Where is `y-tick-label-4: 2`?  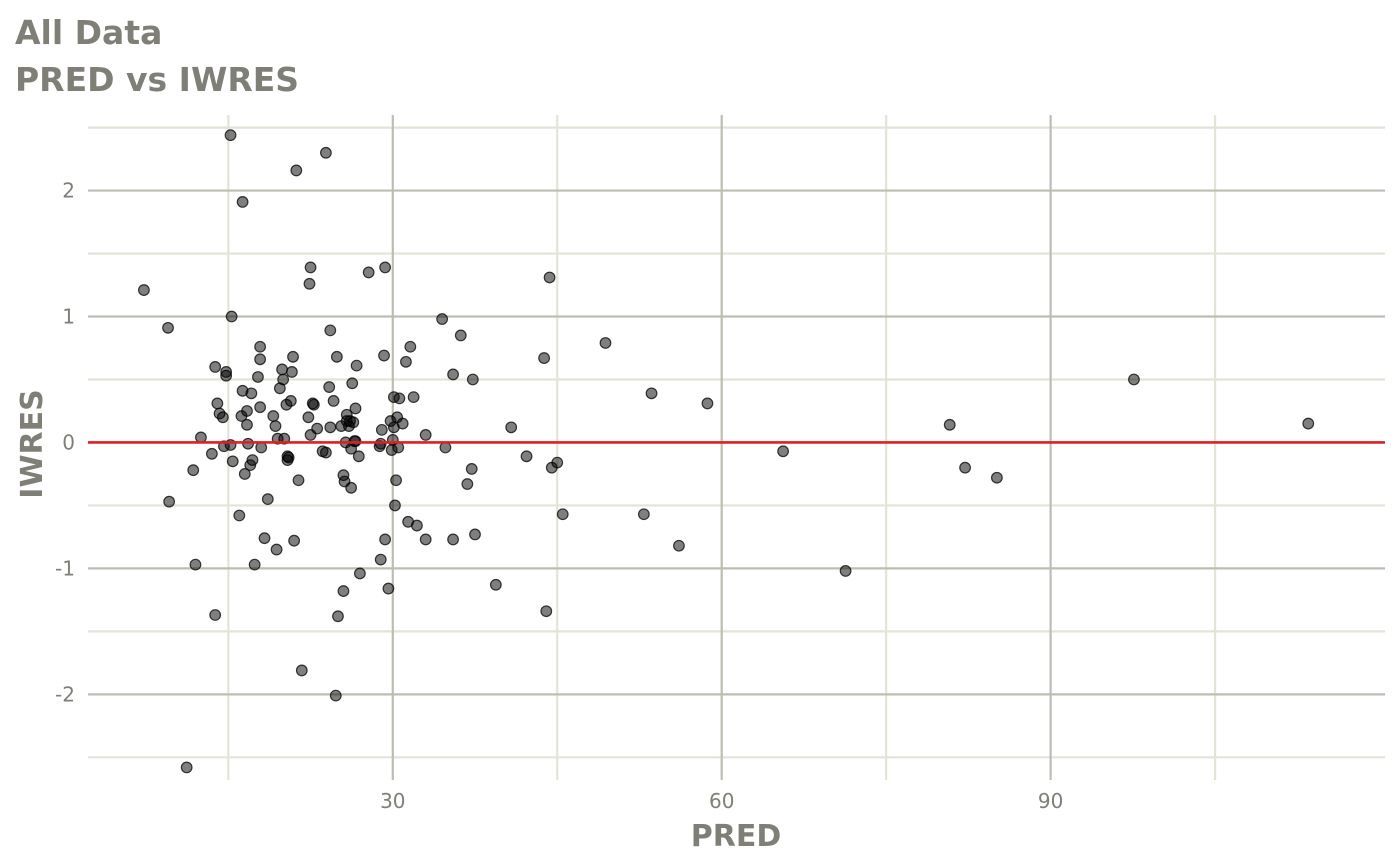 y-tick-label-4: 2 is located at coordinates (68, 191).